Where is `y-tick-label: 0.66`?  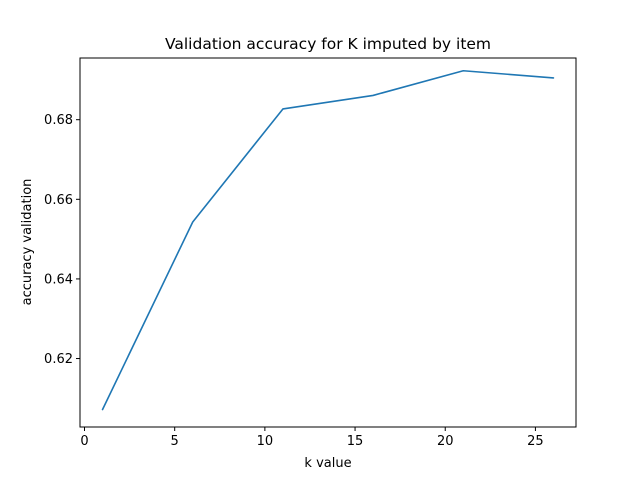
y-tick-label: 0.66 is located at coordinates (58, 200).